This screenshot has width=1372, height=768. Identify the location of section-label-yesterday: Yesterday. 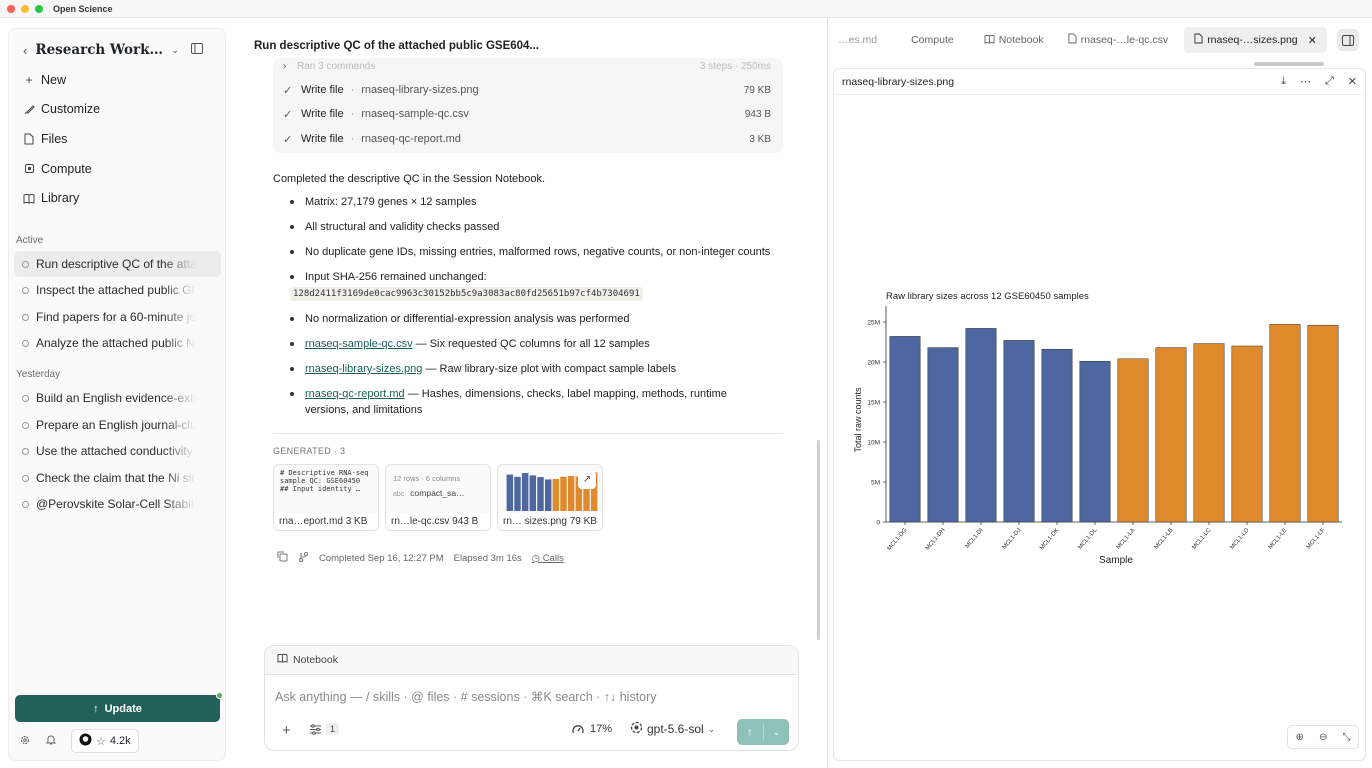
(38, 374).